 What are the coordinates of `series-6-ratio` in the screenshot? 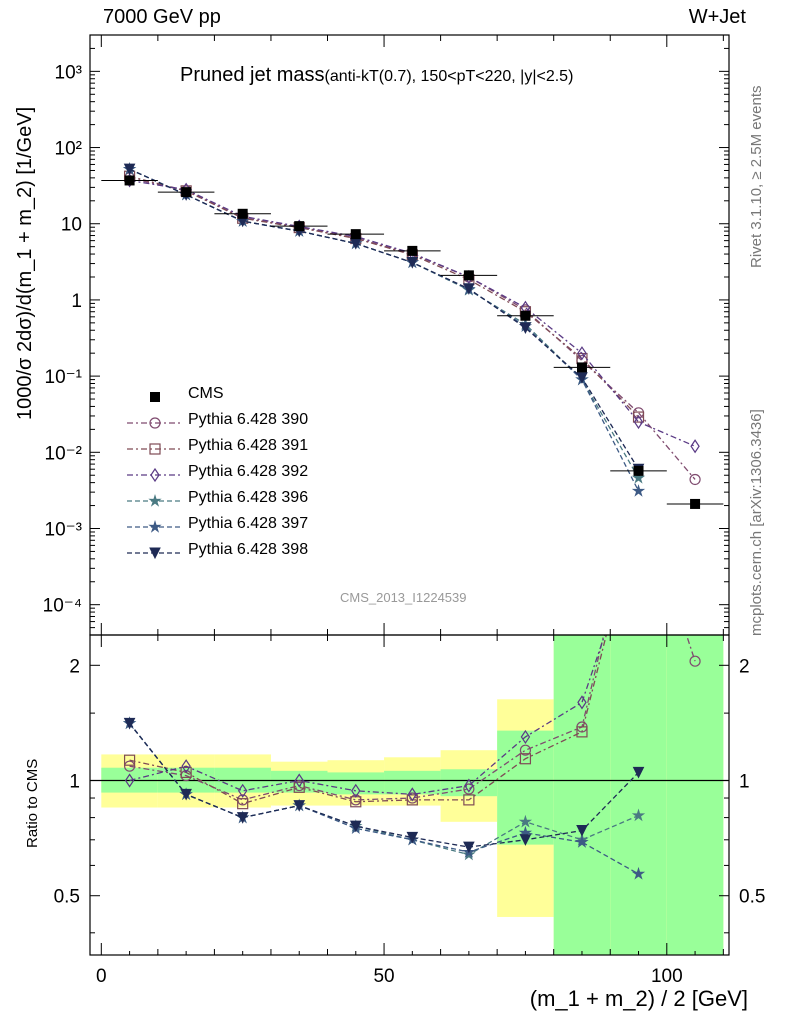 It's located at (384, 785).